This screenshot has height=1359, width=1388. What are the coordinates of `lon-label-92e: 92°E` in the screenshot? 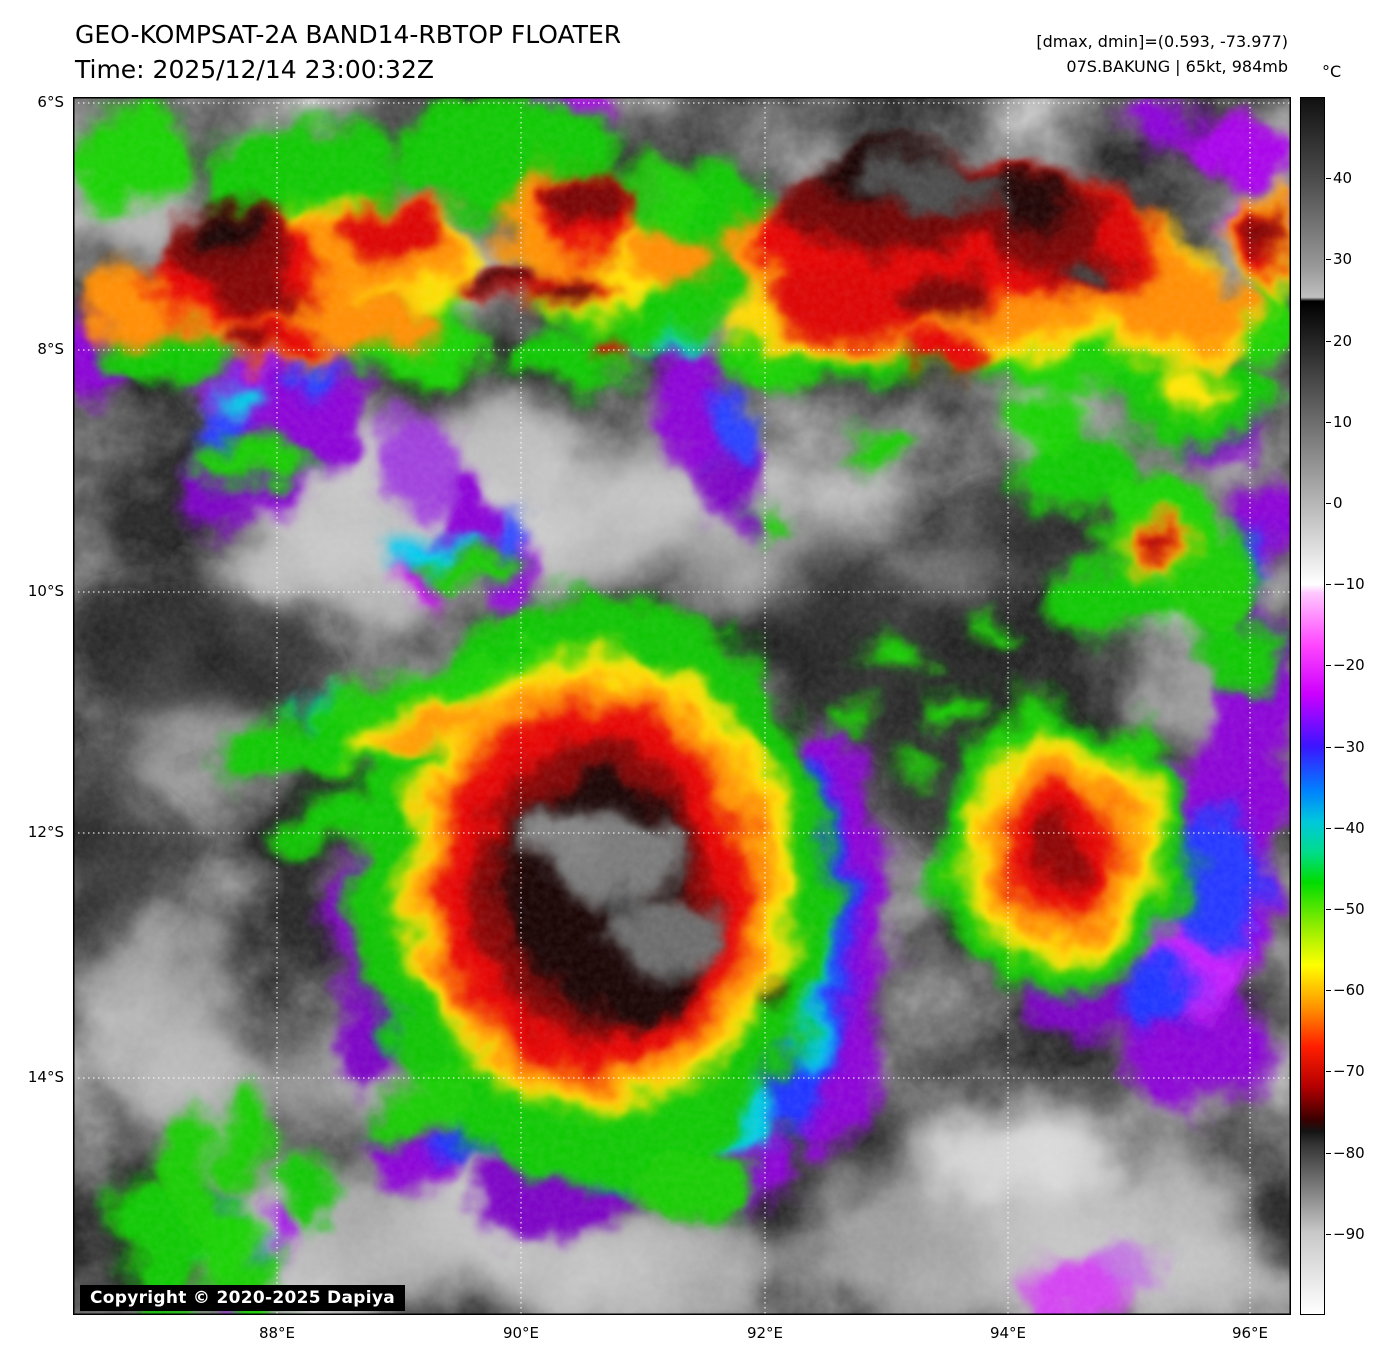 It's located at (765, 1333).